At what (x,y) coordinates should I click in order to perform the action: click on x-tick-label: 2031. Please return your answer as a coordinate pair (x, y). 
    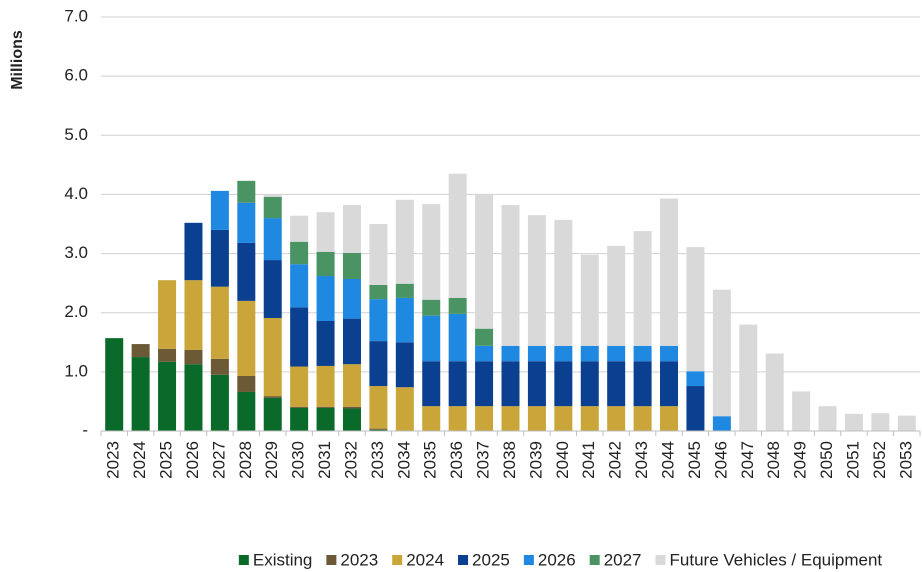
    Looking at the image, I should click on (324, 460).